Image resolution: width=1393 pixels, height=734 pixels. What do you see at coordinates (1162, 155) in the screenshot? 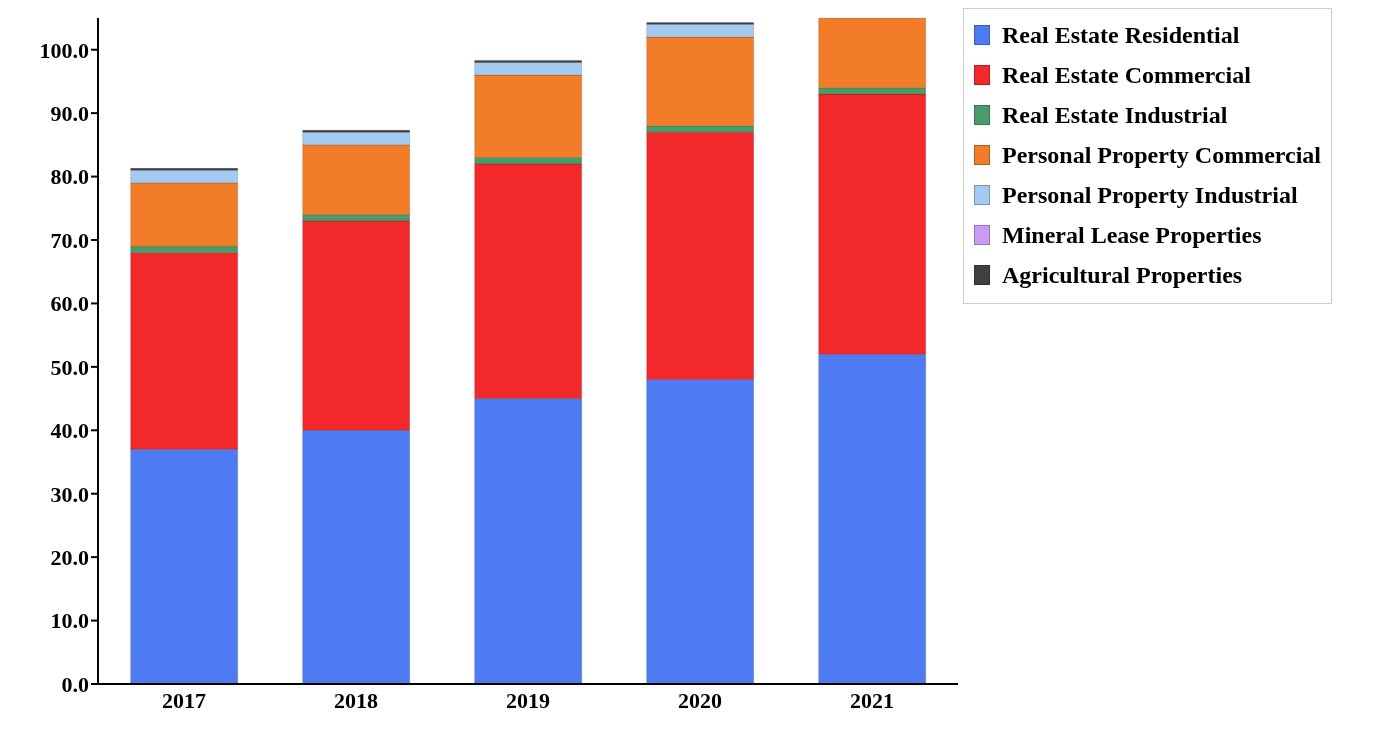
I see `legend-label: Personal Property Commercial` at bounding box center [1162, 155].